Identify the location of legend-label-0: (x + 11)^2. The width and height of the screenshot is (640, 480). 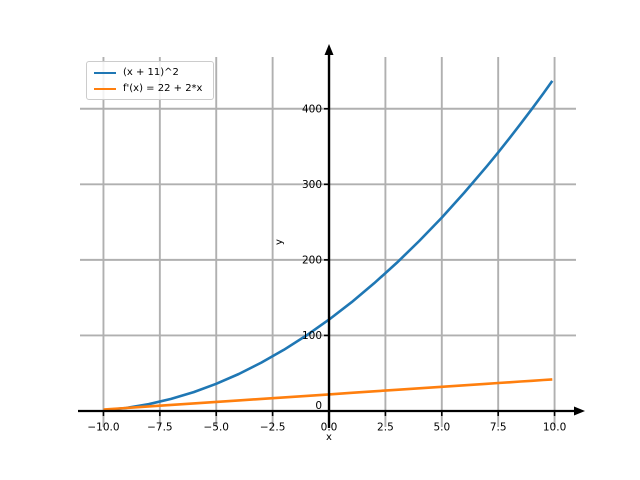
(151, 72).